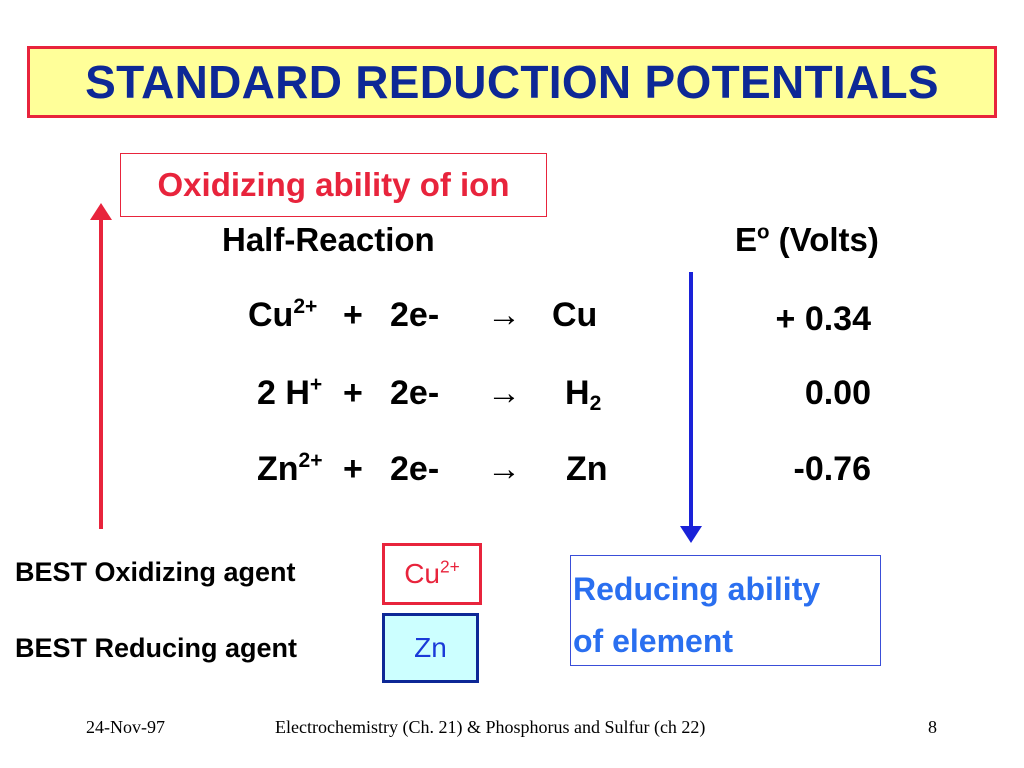  Describe the element at coordinates (823, 319) in the screenshot. I see `potential-value-1: + 0.34` at that location.